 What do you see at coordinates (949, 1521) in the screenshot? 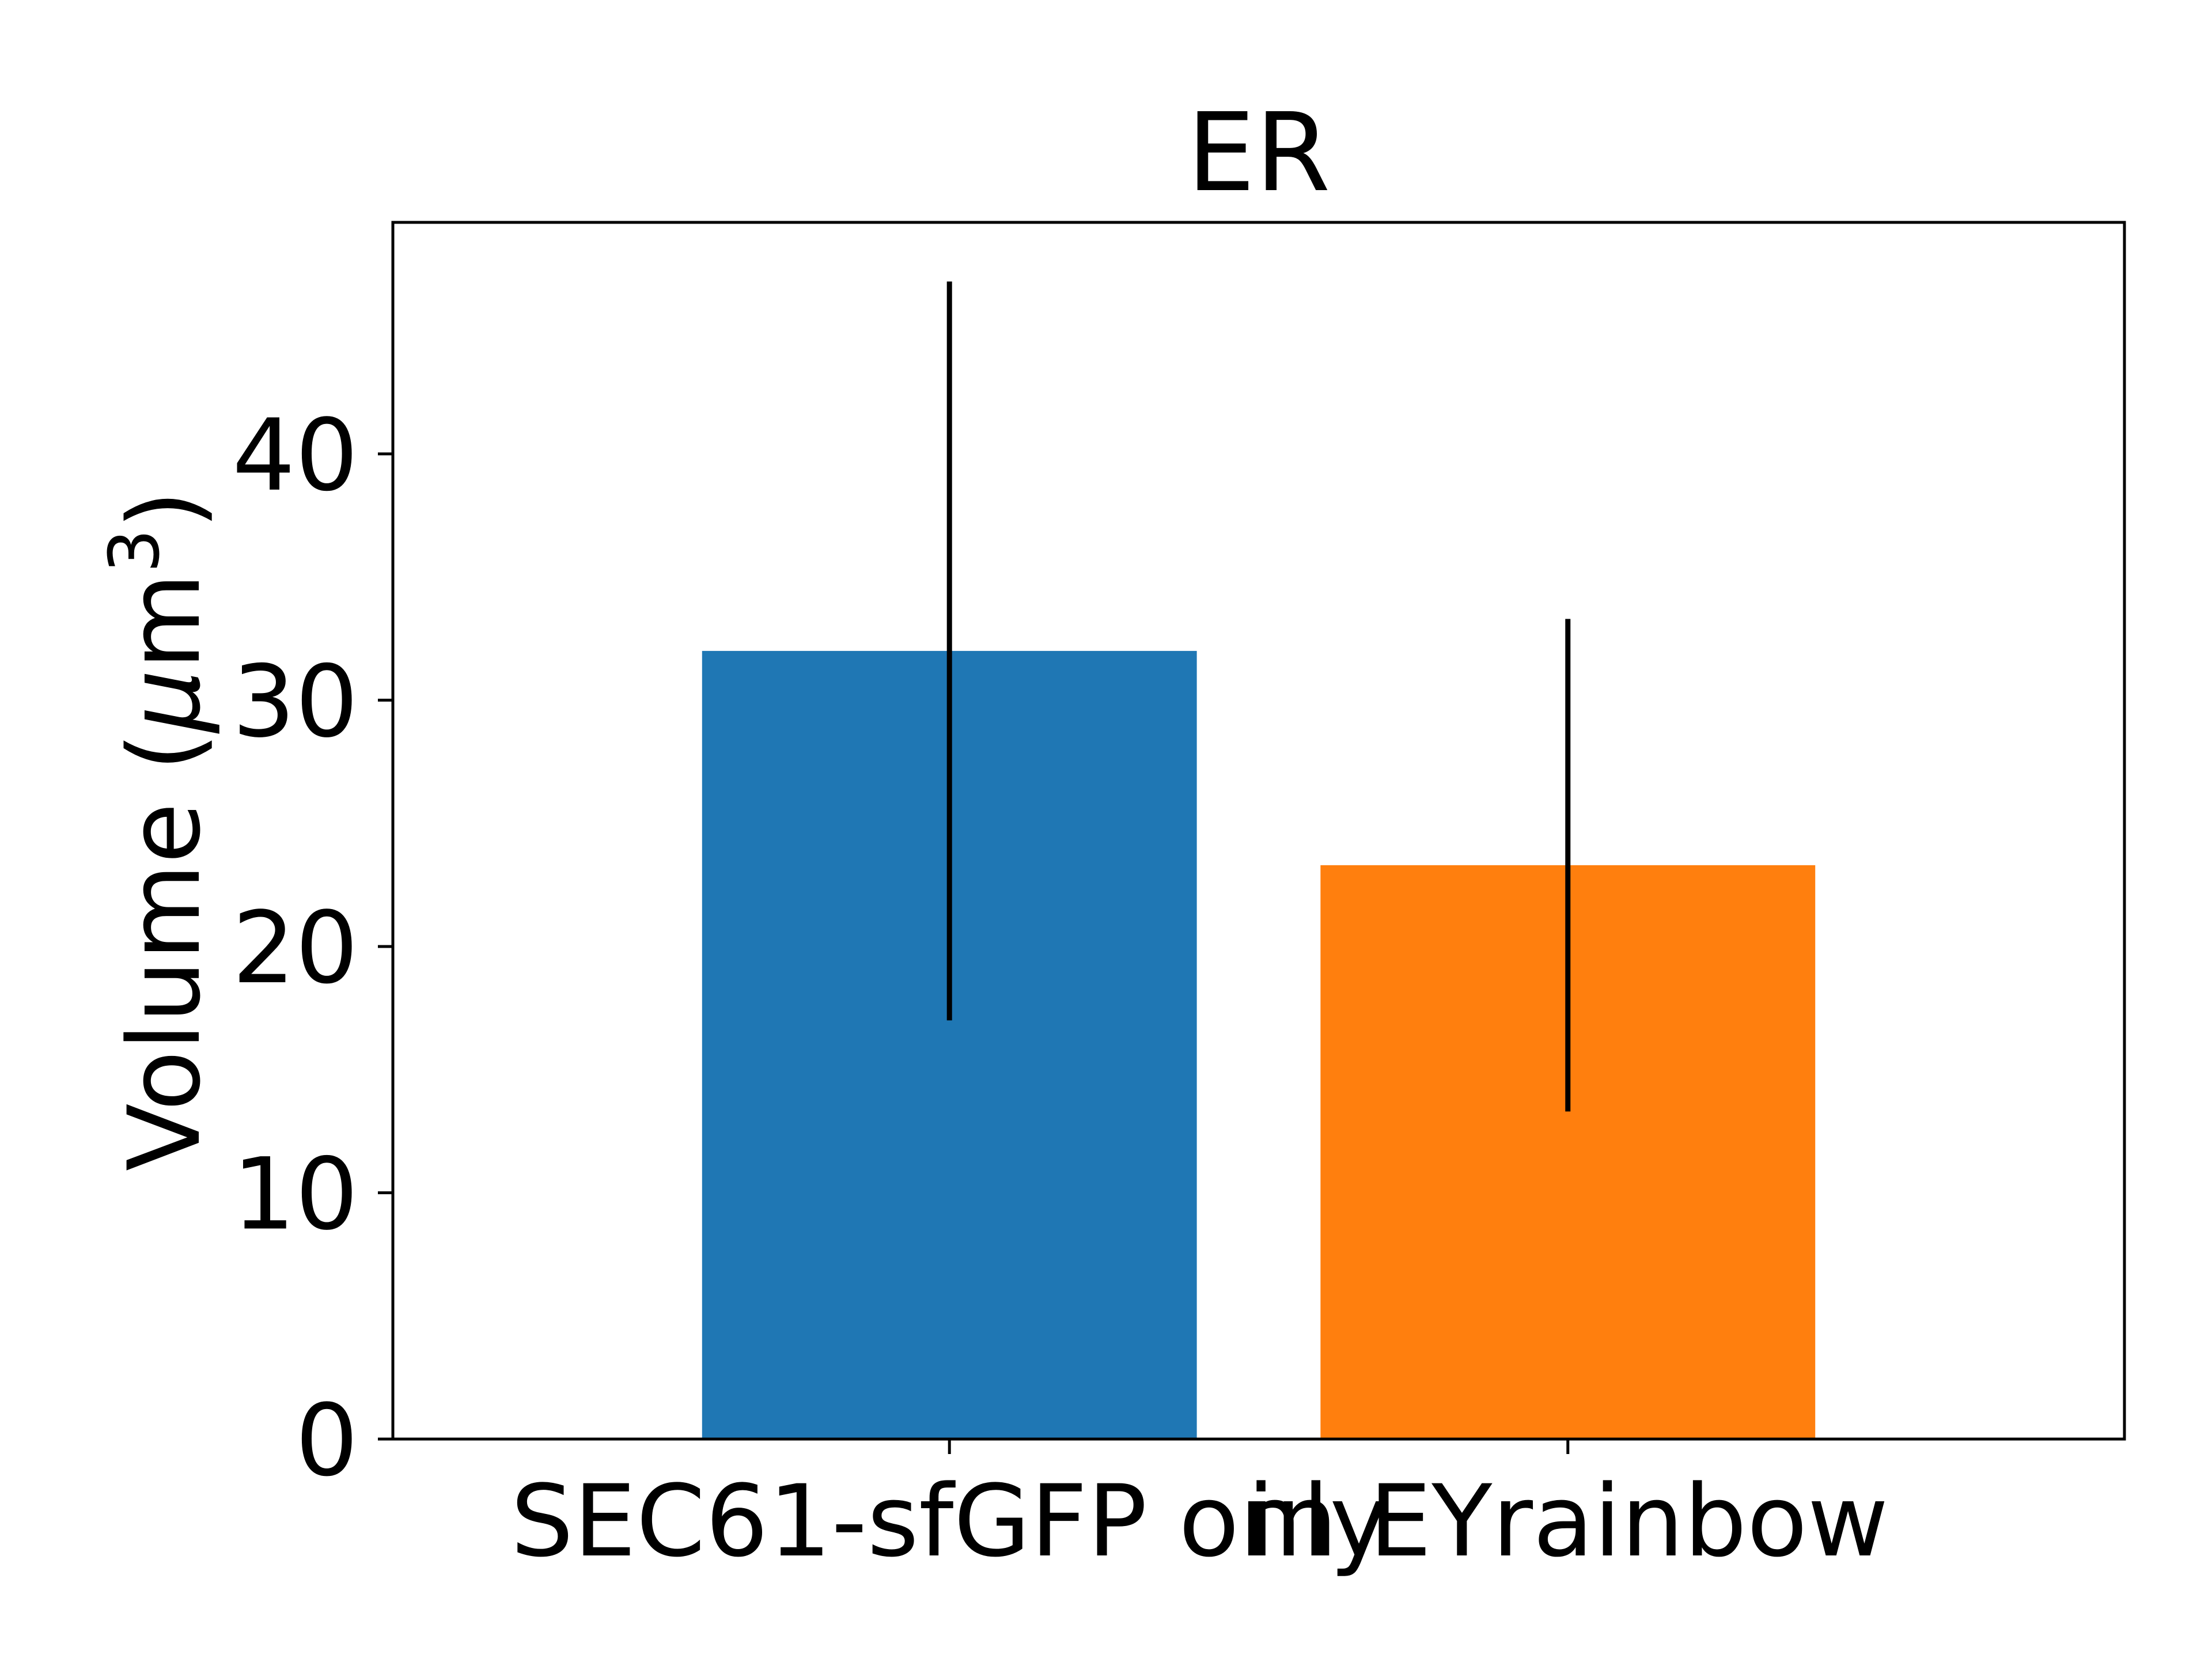
I see `x-tick-label-0: SEC61-sfGFP only` at bounding box center [949, 1521].